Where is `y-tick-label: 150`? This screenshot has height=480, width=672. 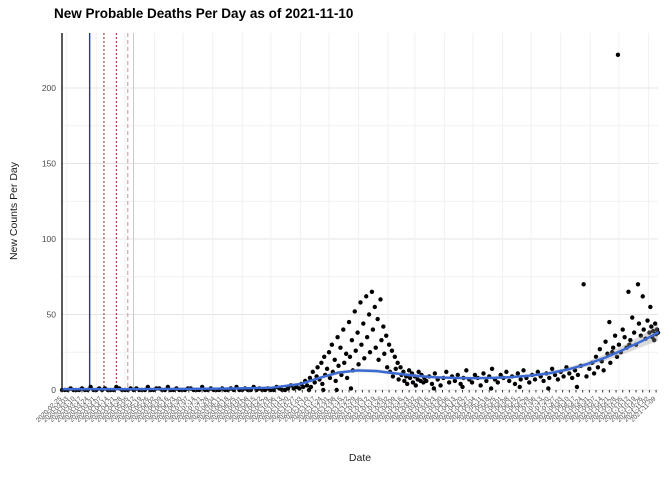
y-tick-label: 150 is located at coordinates (49, 164).